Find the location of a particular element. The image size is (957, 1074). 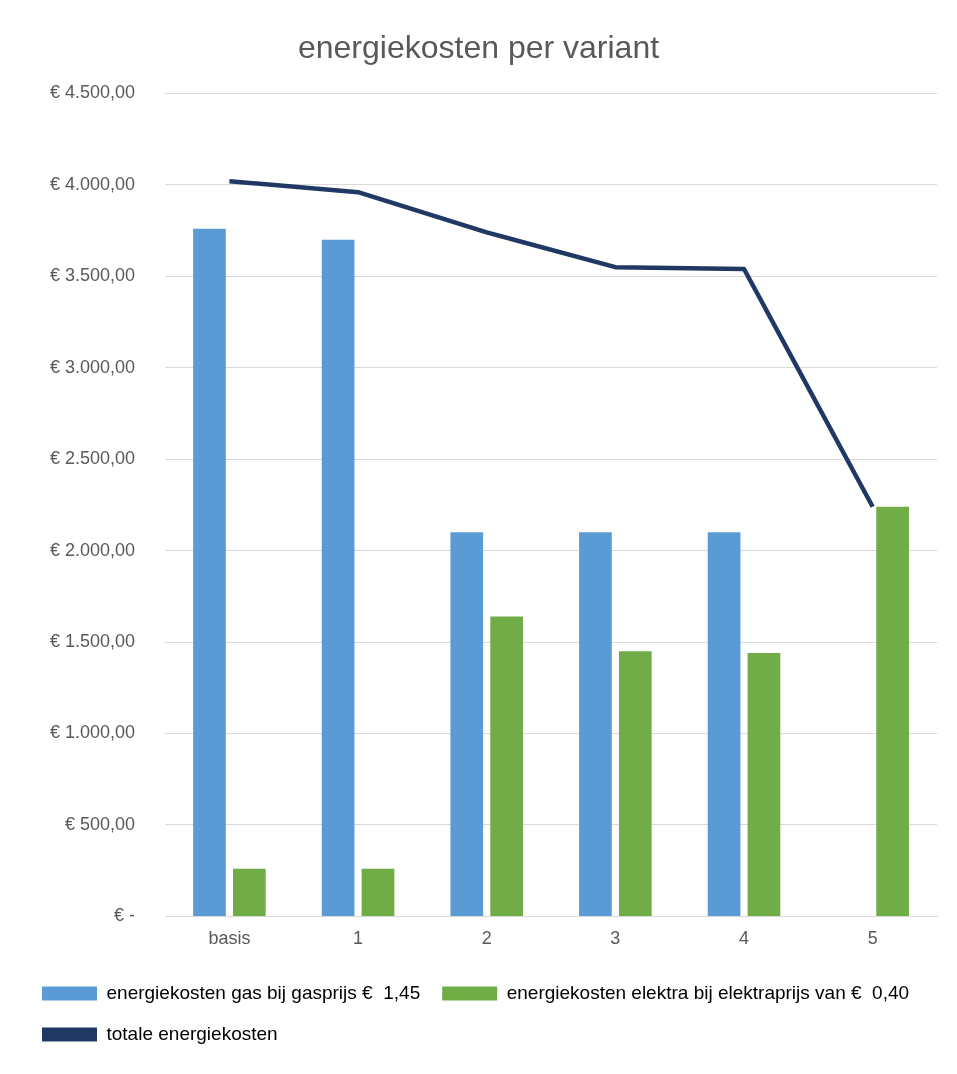

y-tick-label: € 3.000,00 is located at coordinates (93, 366).